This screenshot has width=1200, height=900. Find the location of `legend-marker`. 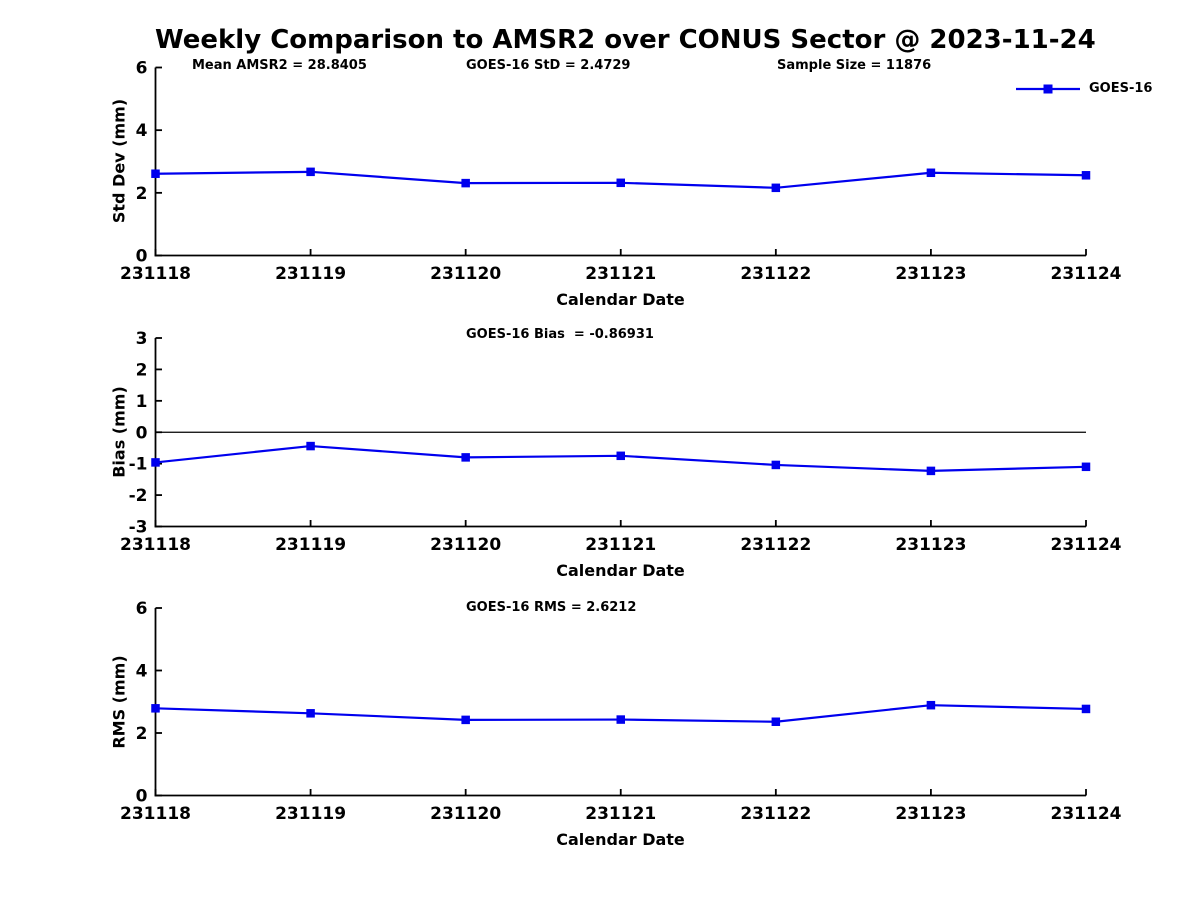

legend-marker is located at coordinates (1048, 89).